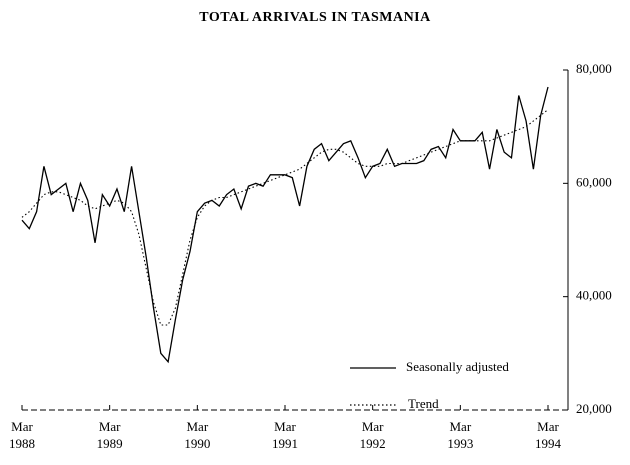  Describe the element at coordinates (594, 181) in the screenshot. I see `y-tick-label: 60,000` at that location.